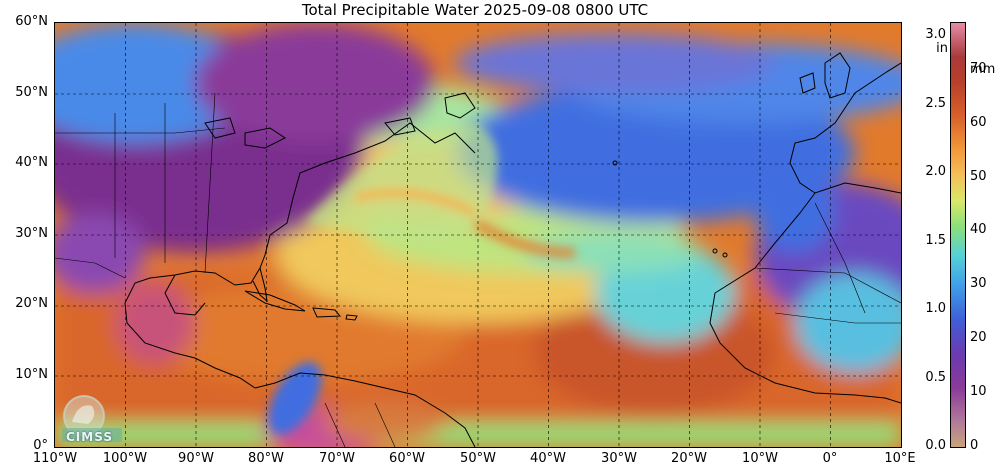  What do you see at coordinates (932, 34) in the screenshot?
I see `colorbar-in-tick: 3.0` at bounding box center [932, 34].